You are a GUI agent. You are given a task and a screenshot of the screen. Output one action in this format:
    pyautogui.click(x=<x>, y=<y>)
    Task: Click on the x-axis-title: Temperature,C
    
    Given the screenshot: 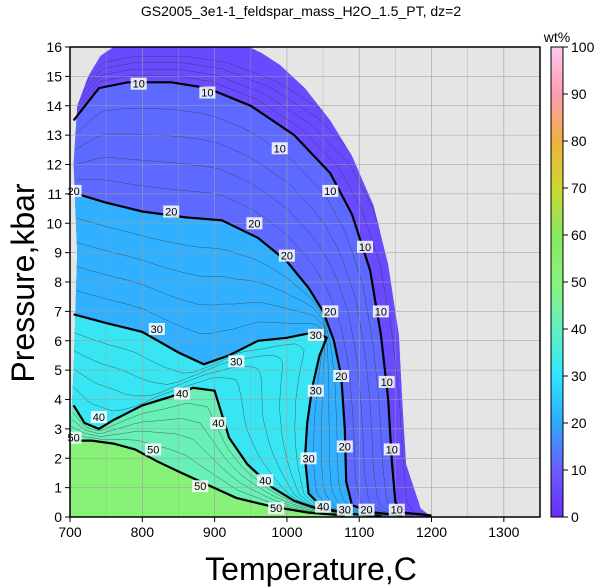 What is the action you would take?
    pyautogui.click(x=311, y=569)
    